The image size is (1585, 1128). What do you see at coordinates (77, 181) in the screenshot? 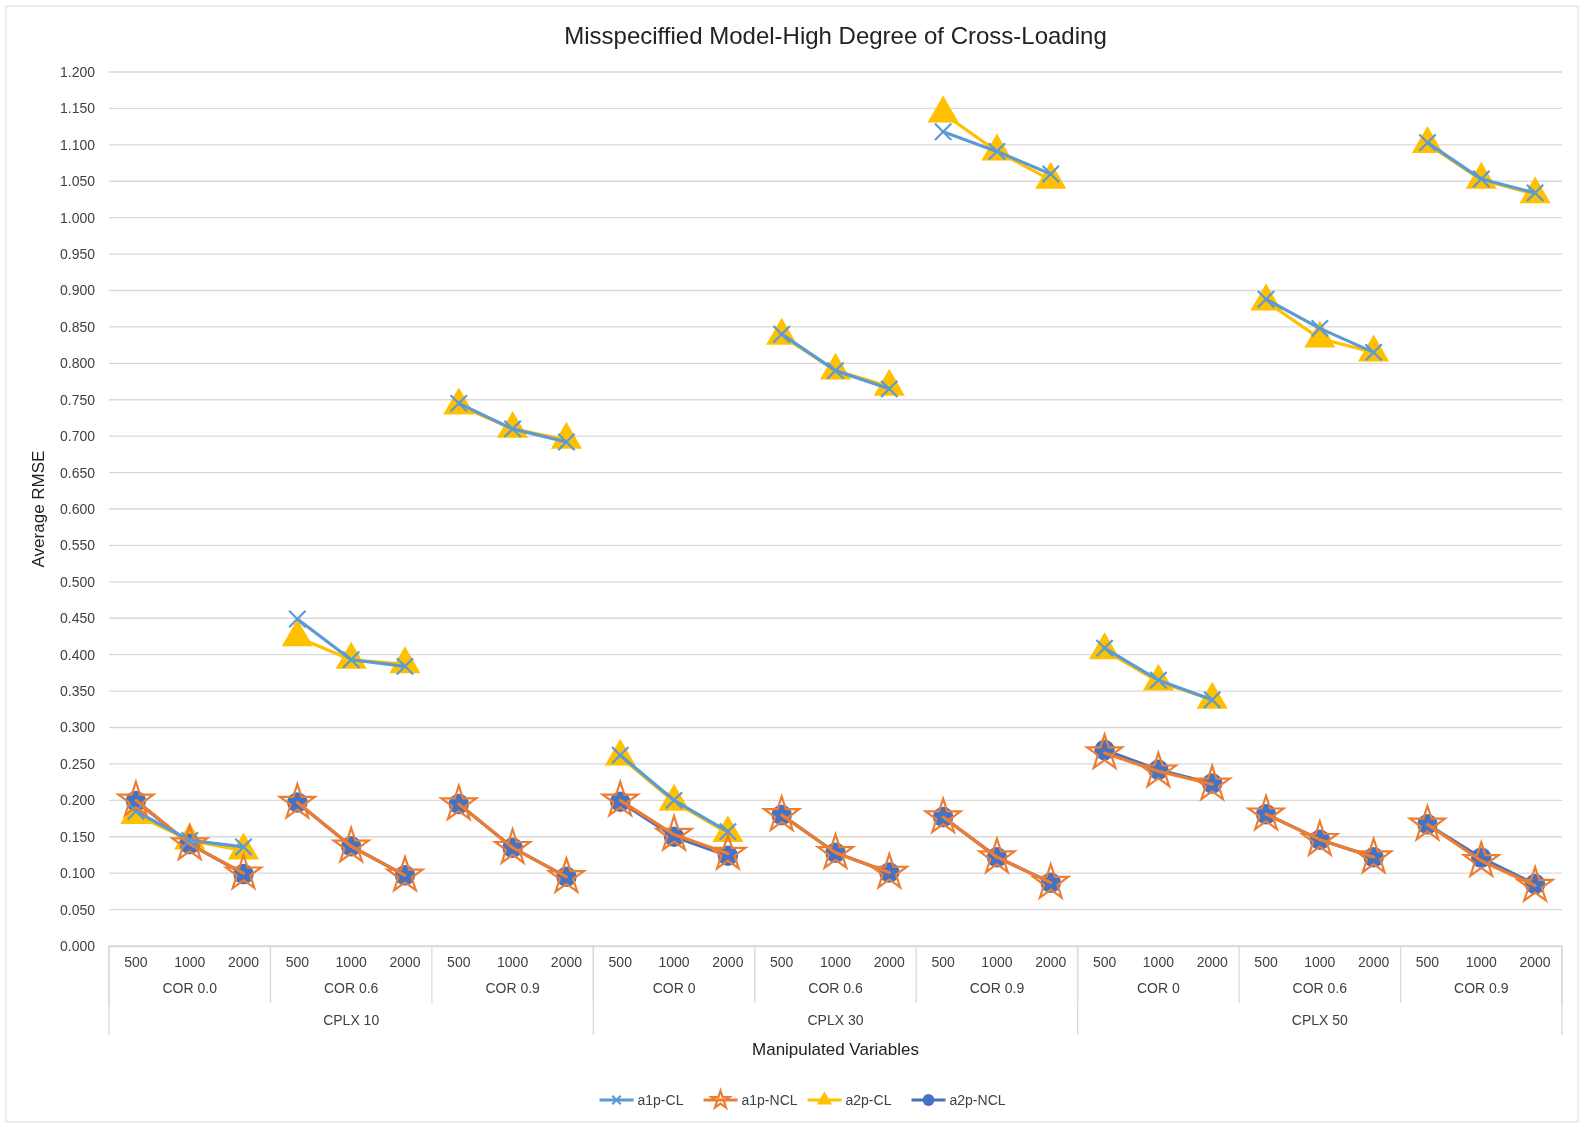
I see `y-tick-label: 1.050` at bounding box center [77, 181].